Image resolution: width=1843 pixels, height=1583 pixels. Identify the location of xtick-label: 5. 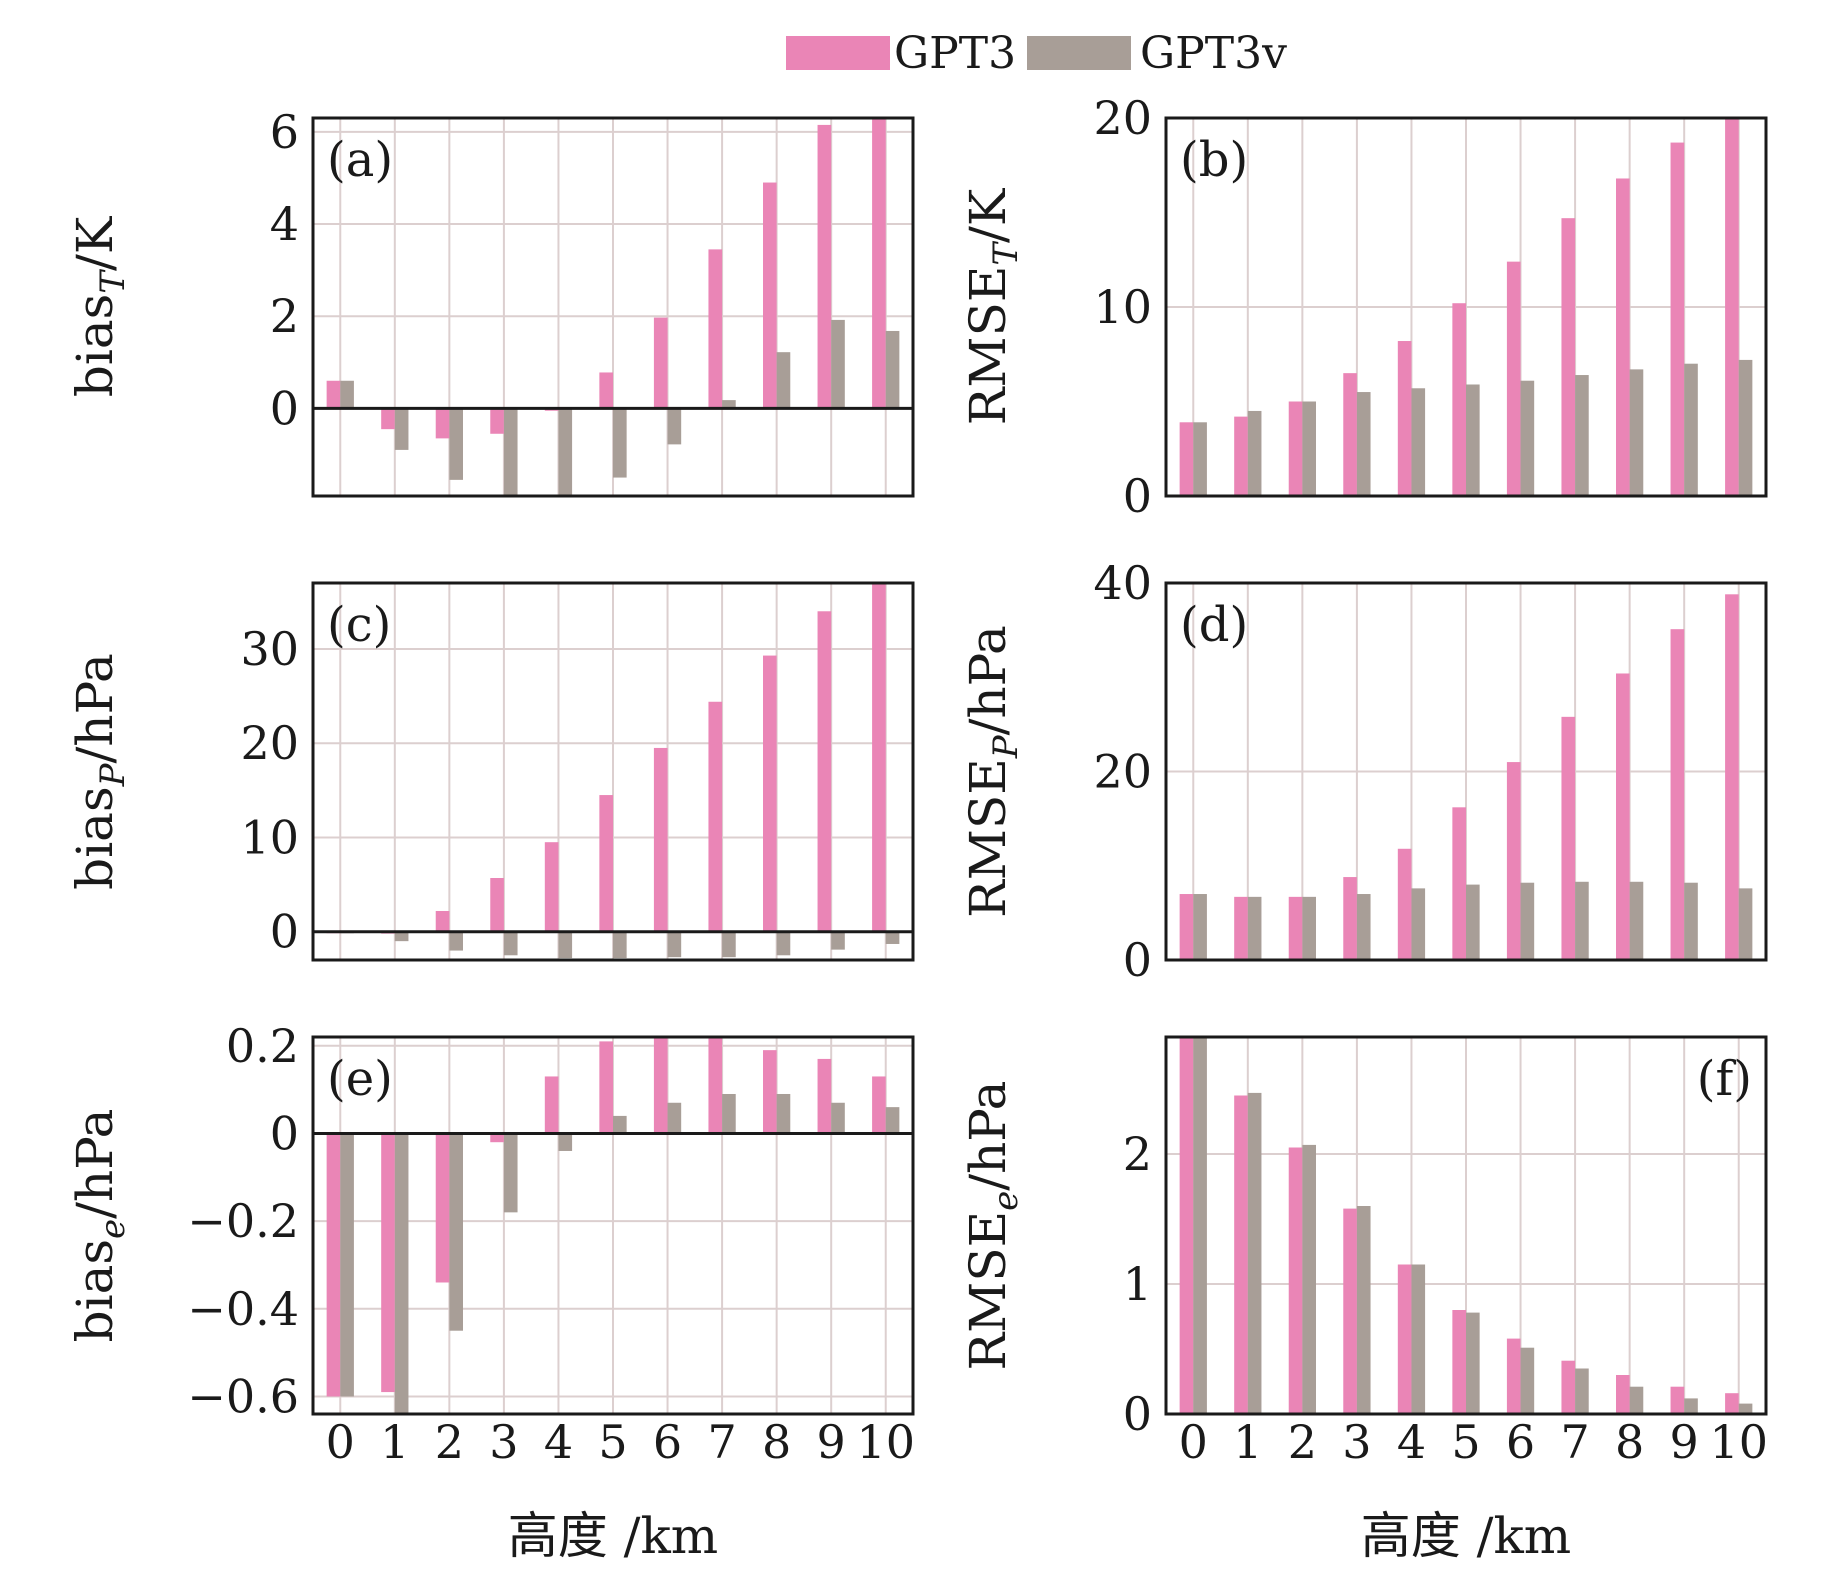
(612, 1442).